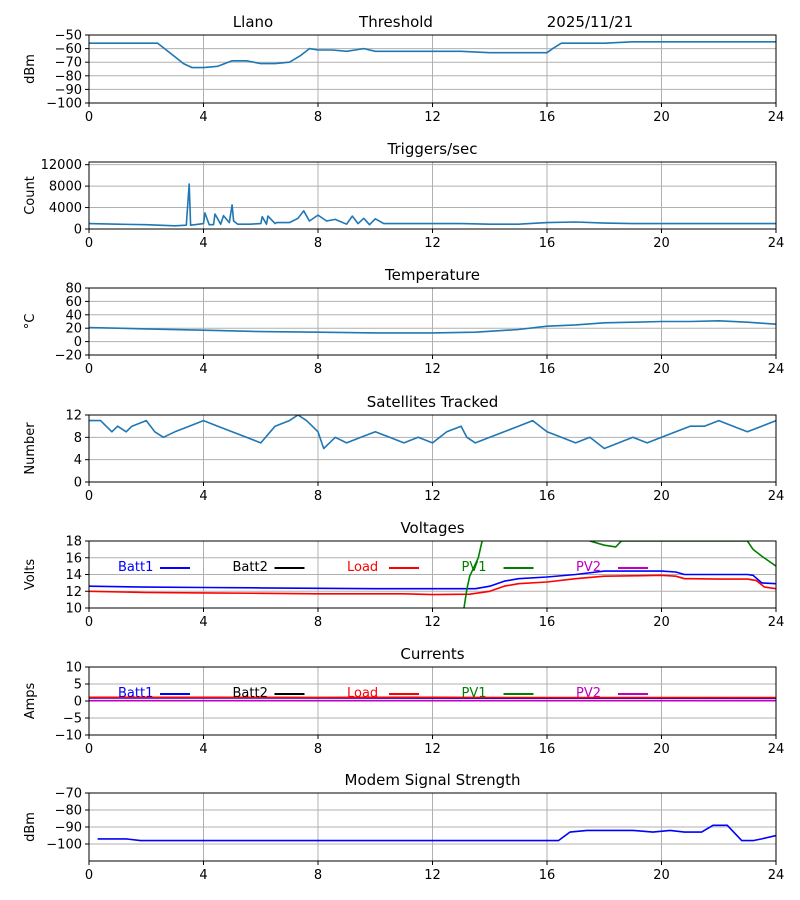 This screenshot has width=800, height=900. What do you see at coordinates (433, 780) in the screenshot?
I see `chart-title: Modem Signal Strength` at bounding box center [433, 780].